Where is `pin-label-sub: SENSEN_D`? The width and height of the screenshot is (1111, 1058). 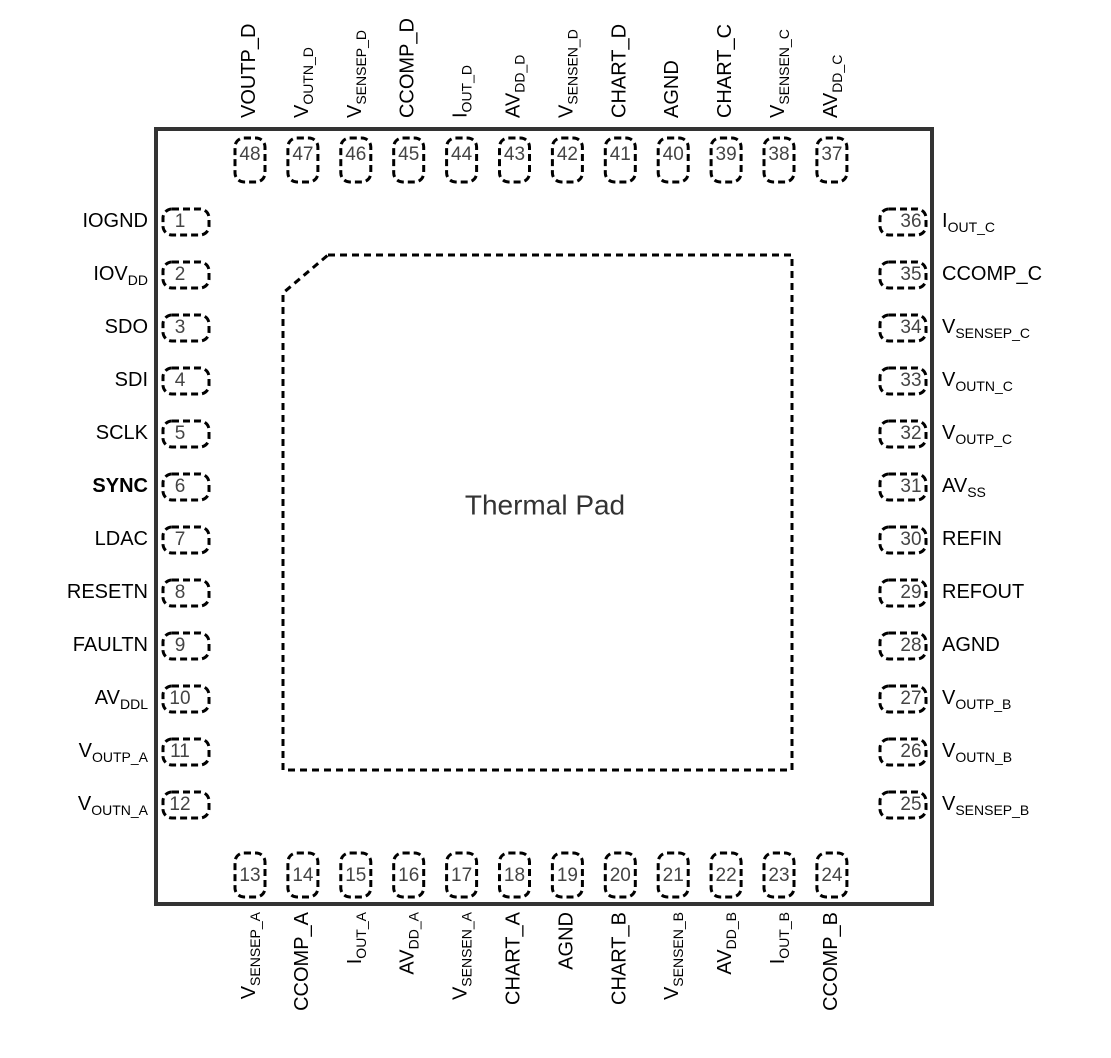 pin-label-sub: SENSEN_D is located at coordinates (572, 66).